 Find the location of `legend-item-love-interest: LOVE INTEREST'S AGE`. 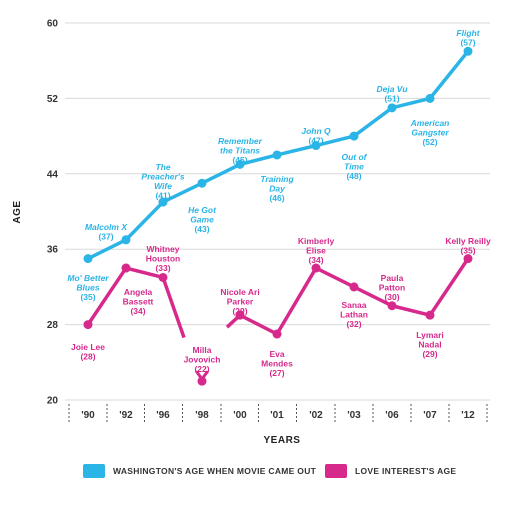

legend-item-love-interest: LOVE INTEREST'S AGE is located at coordinates (390, 471).